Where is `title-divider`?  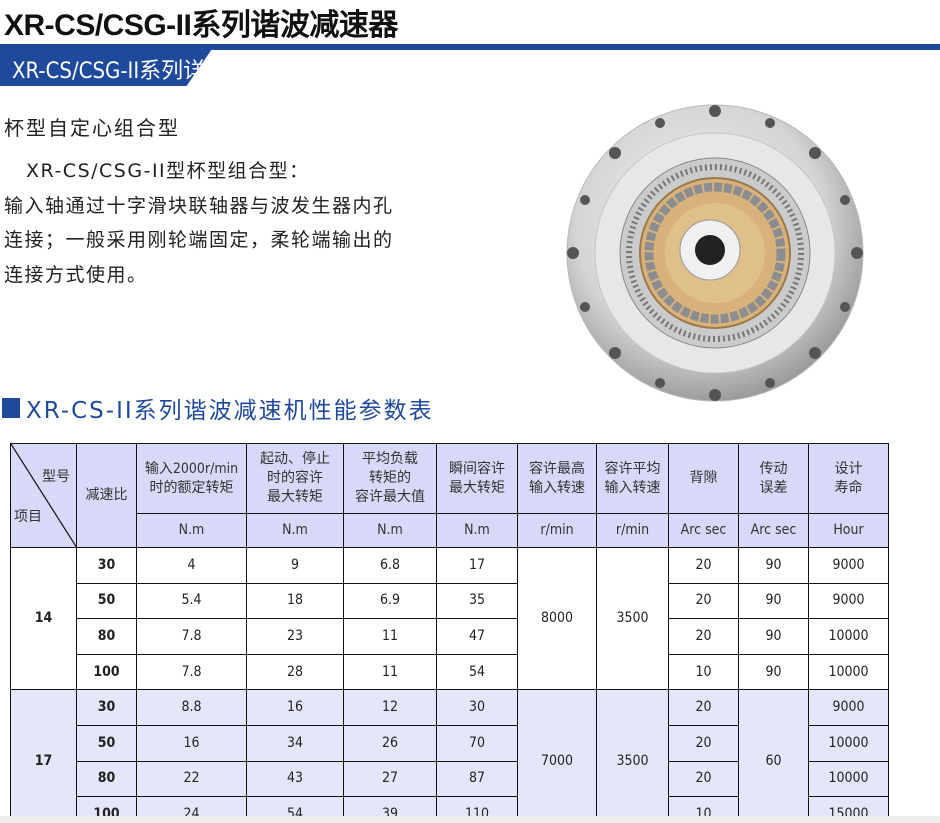
title-divider is located at coordinates (470, 47).